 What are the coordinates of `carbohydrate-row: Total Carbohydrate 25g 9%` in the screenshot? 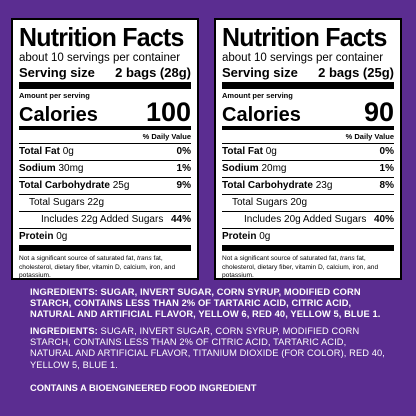 It's located at (105, 186).